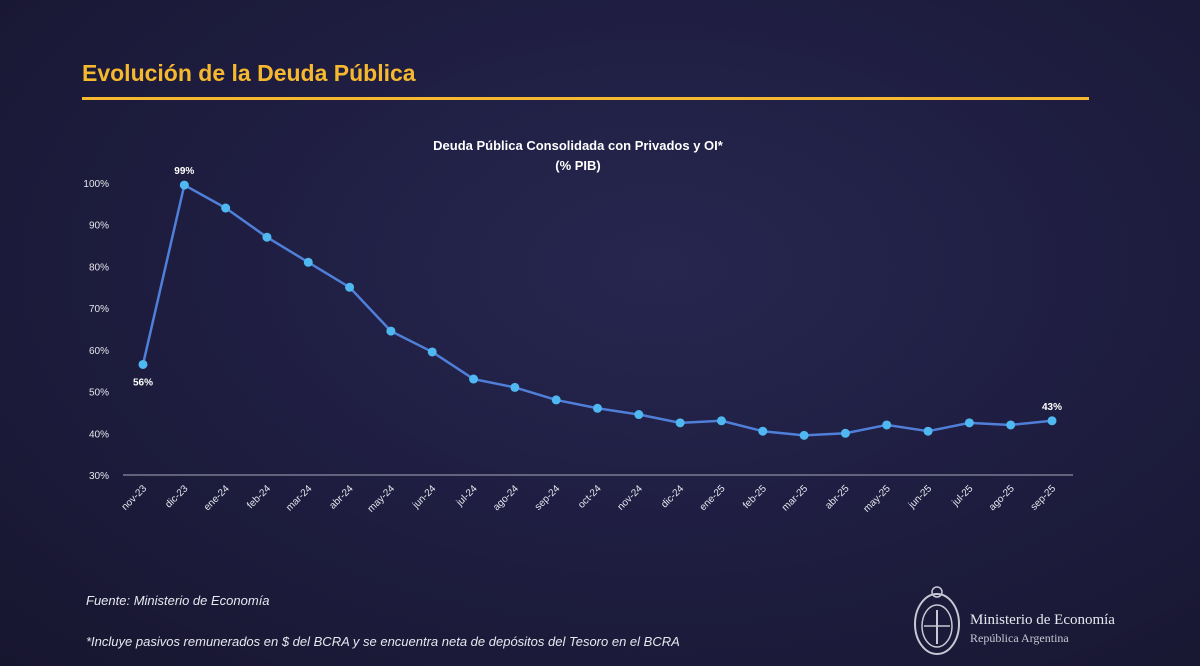 The image size is (1200, 666). Describe the element at coordinates (578, 165) in the screenshot. I see `chart-subtitle: (% PIB)` at that location.